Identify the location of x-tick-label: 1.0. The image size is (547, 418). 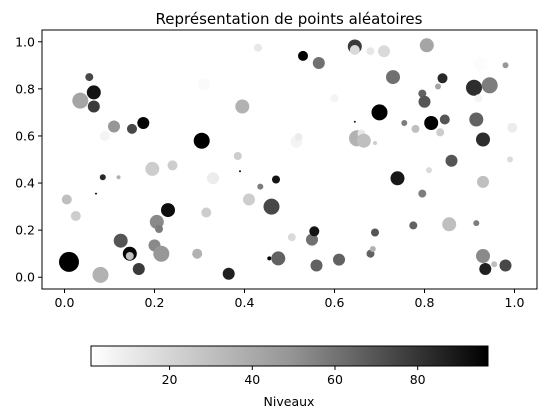
(515, 302).